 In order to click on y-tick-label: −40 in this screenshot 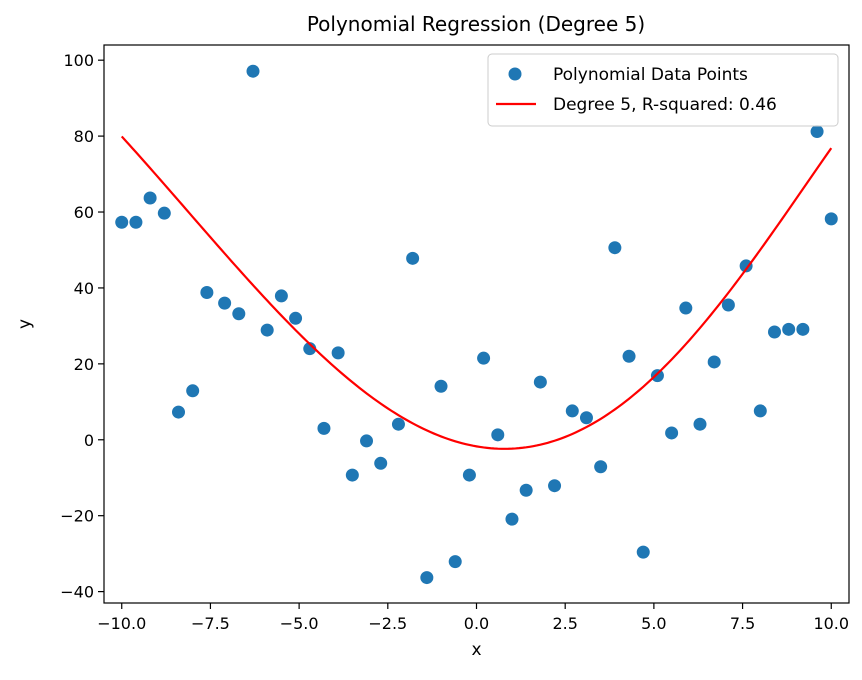, I will do `click(77, 592)`.